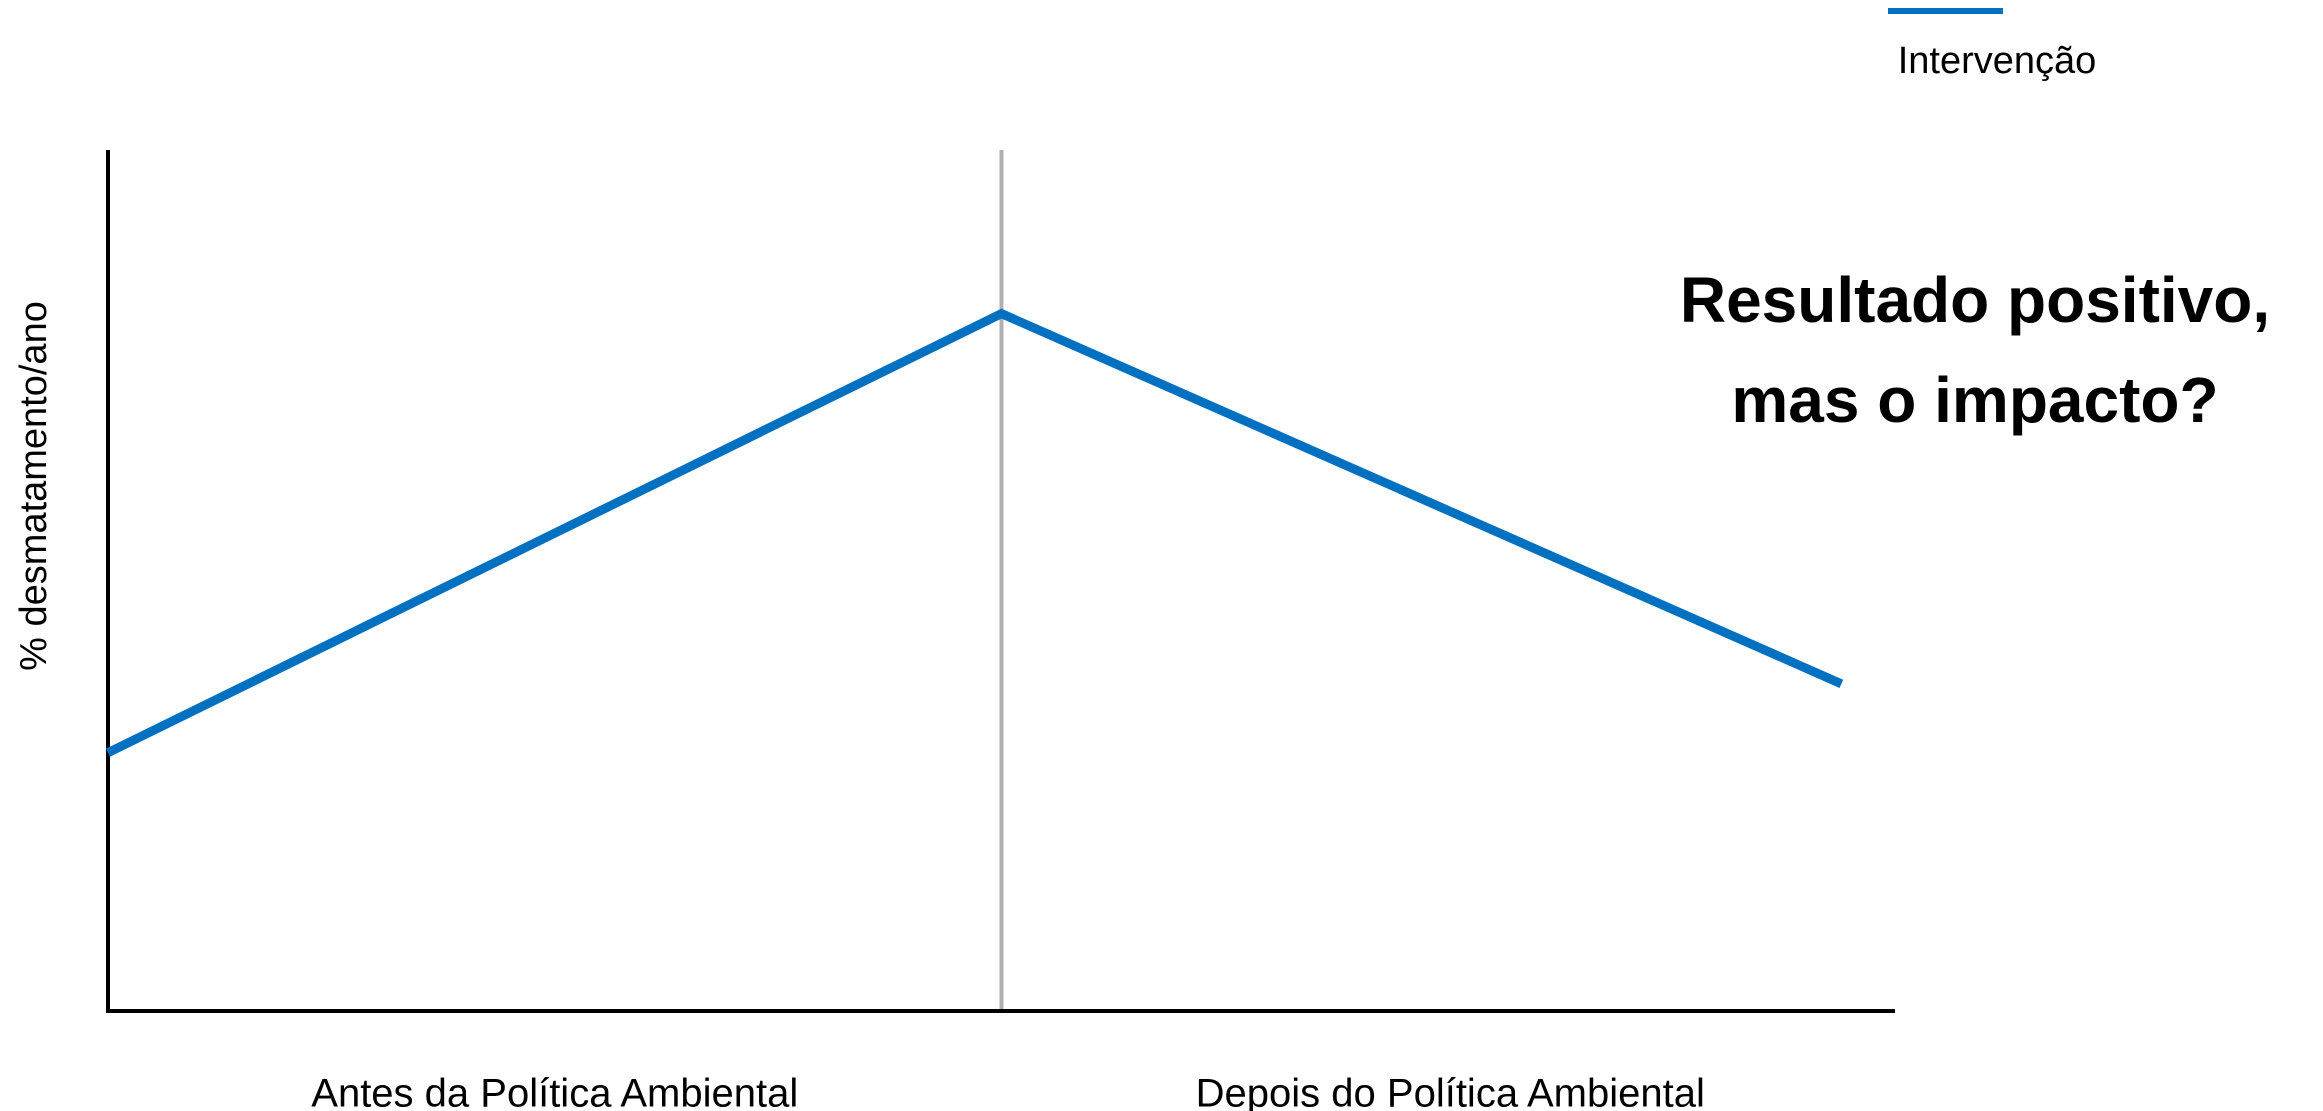 The image size is (2323, 1111). What do you see at coordinates (1975, 300) in the screenshot?
I see `annotation: Resultado positivo,` at bounding box center [1975, 300].